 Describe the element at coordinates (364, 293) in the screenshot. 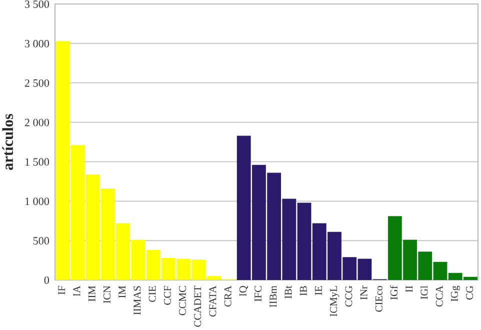

I see `x-tick-label: INr` at that location.